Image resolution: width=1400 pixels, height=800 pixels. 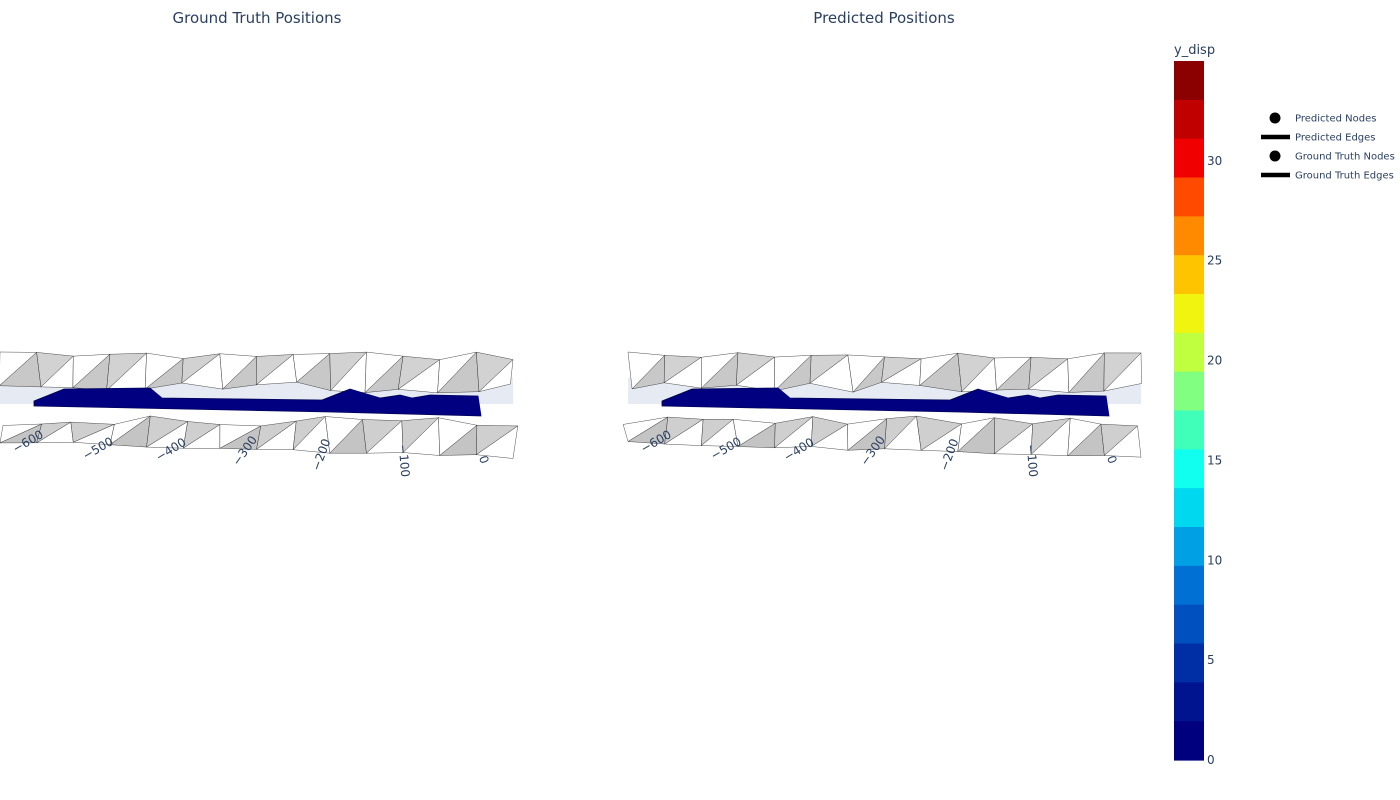 What do you see at coordinates (1214, 261) in the screenshot?
I see `colorbar-tick-label: 25` at bounding box center [1214, 261].